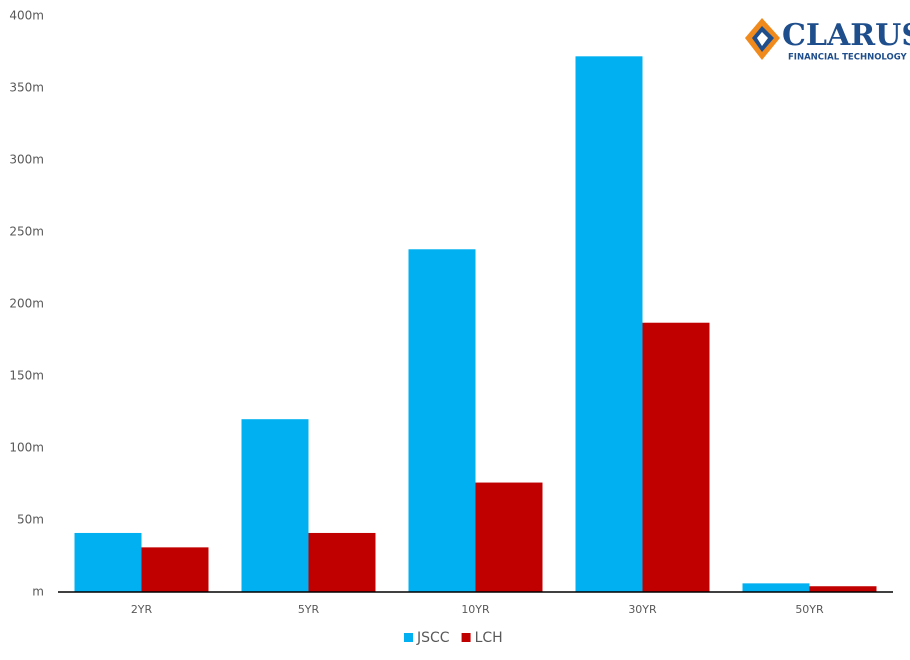  I want to click on x-tick-label: 2YR, so click(142, 609).